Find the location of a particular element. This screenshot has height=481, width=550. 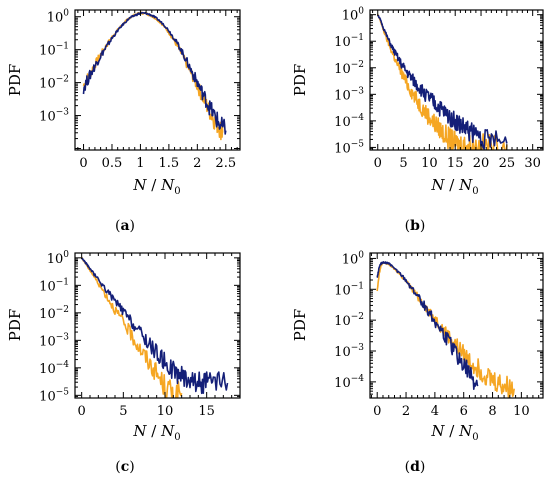

panel-caption: (a) is located at coordinates (125, 226).